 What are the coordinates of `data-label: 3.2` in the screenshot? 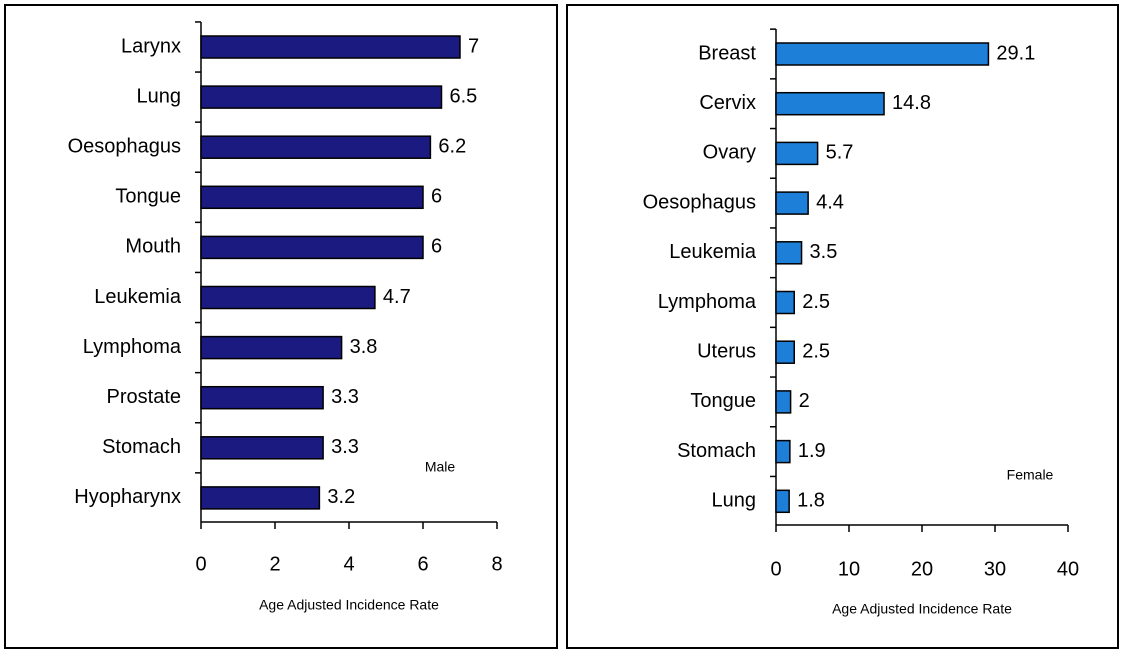 It's located at (341, 497).